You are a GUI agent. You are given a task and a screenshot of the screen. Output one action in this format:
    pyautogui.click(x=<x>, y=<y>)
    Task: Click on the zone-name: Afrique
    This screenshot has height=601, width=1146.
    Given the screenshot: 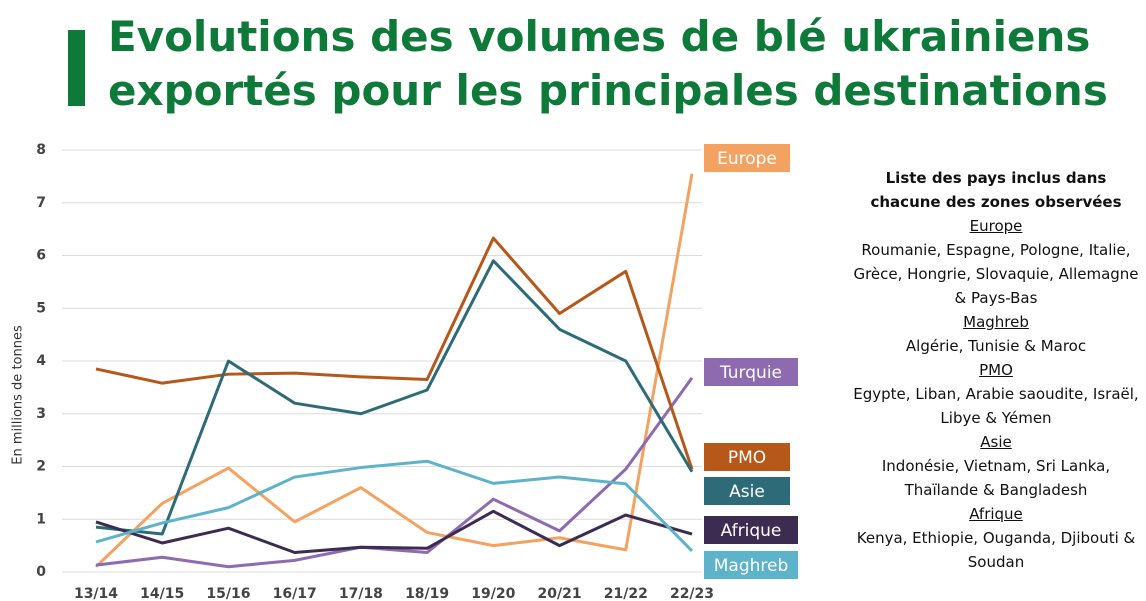 What is the action you would take?
    pyautogui.click(x=996, y=514)
    